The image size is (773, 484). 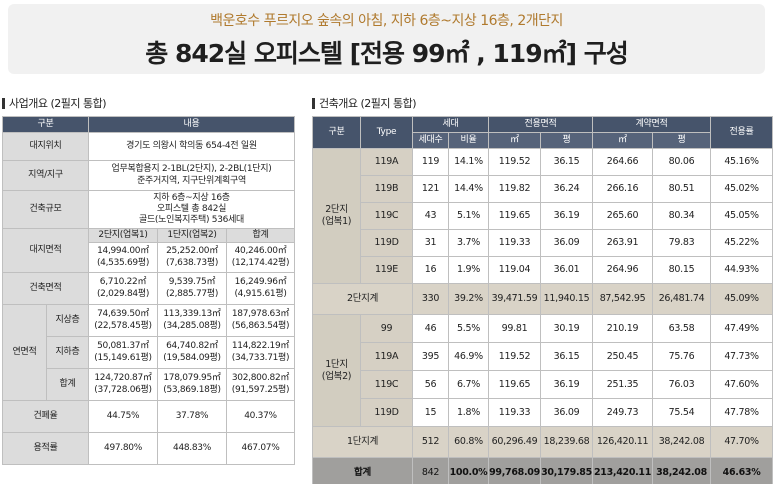 I want to click on table-cell: 75.54, so click(x=682, y=412).